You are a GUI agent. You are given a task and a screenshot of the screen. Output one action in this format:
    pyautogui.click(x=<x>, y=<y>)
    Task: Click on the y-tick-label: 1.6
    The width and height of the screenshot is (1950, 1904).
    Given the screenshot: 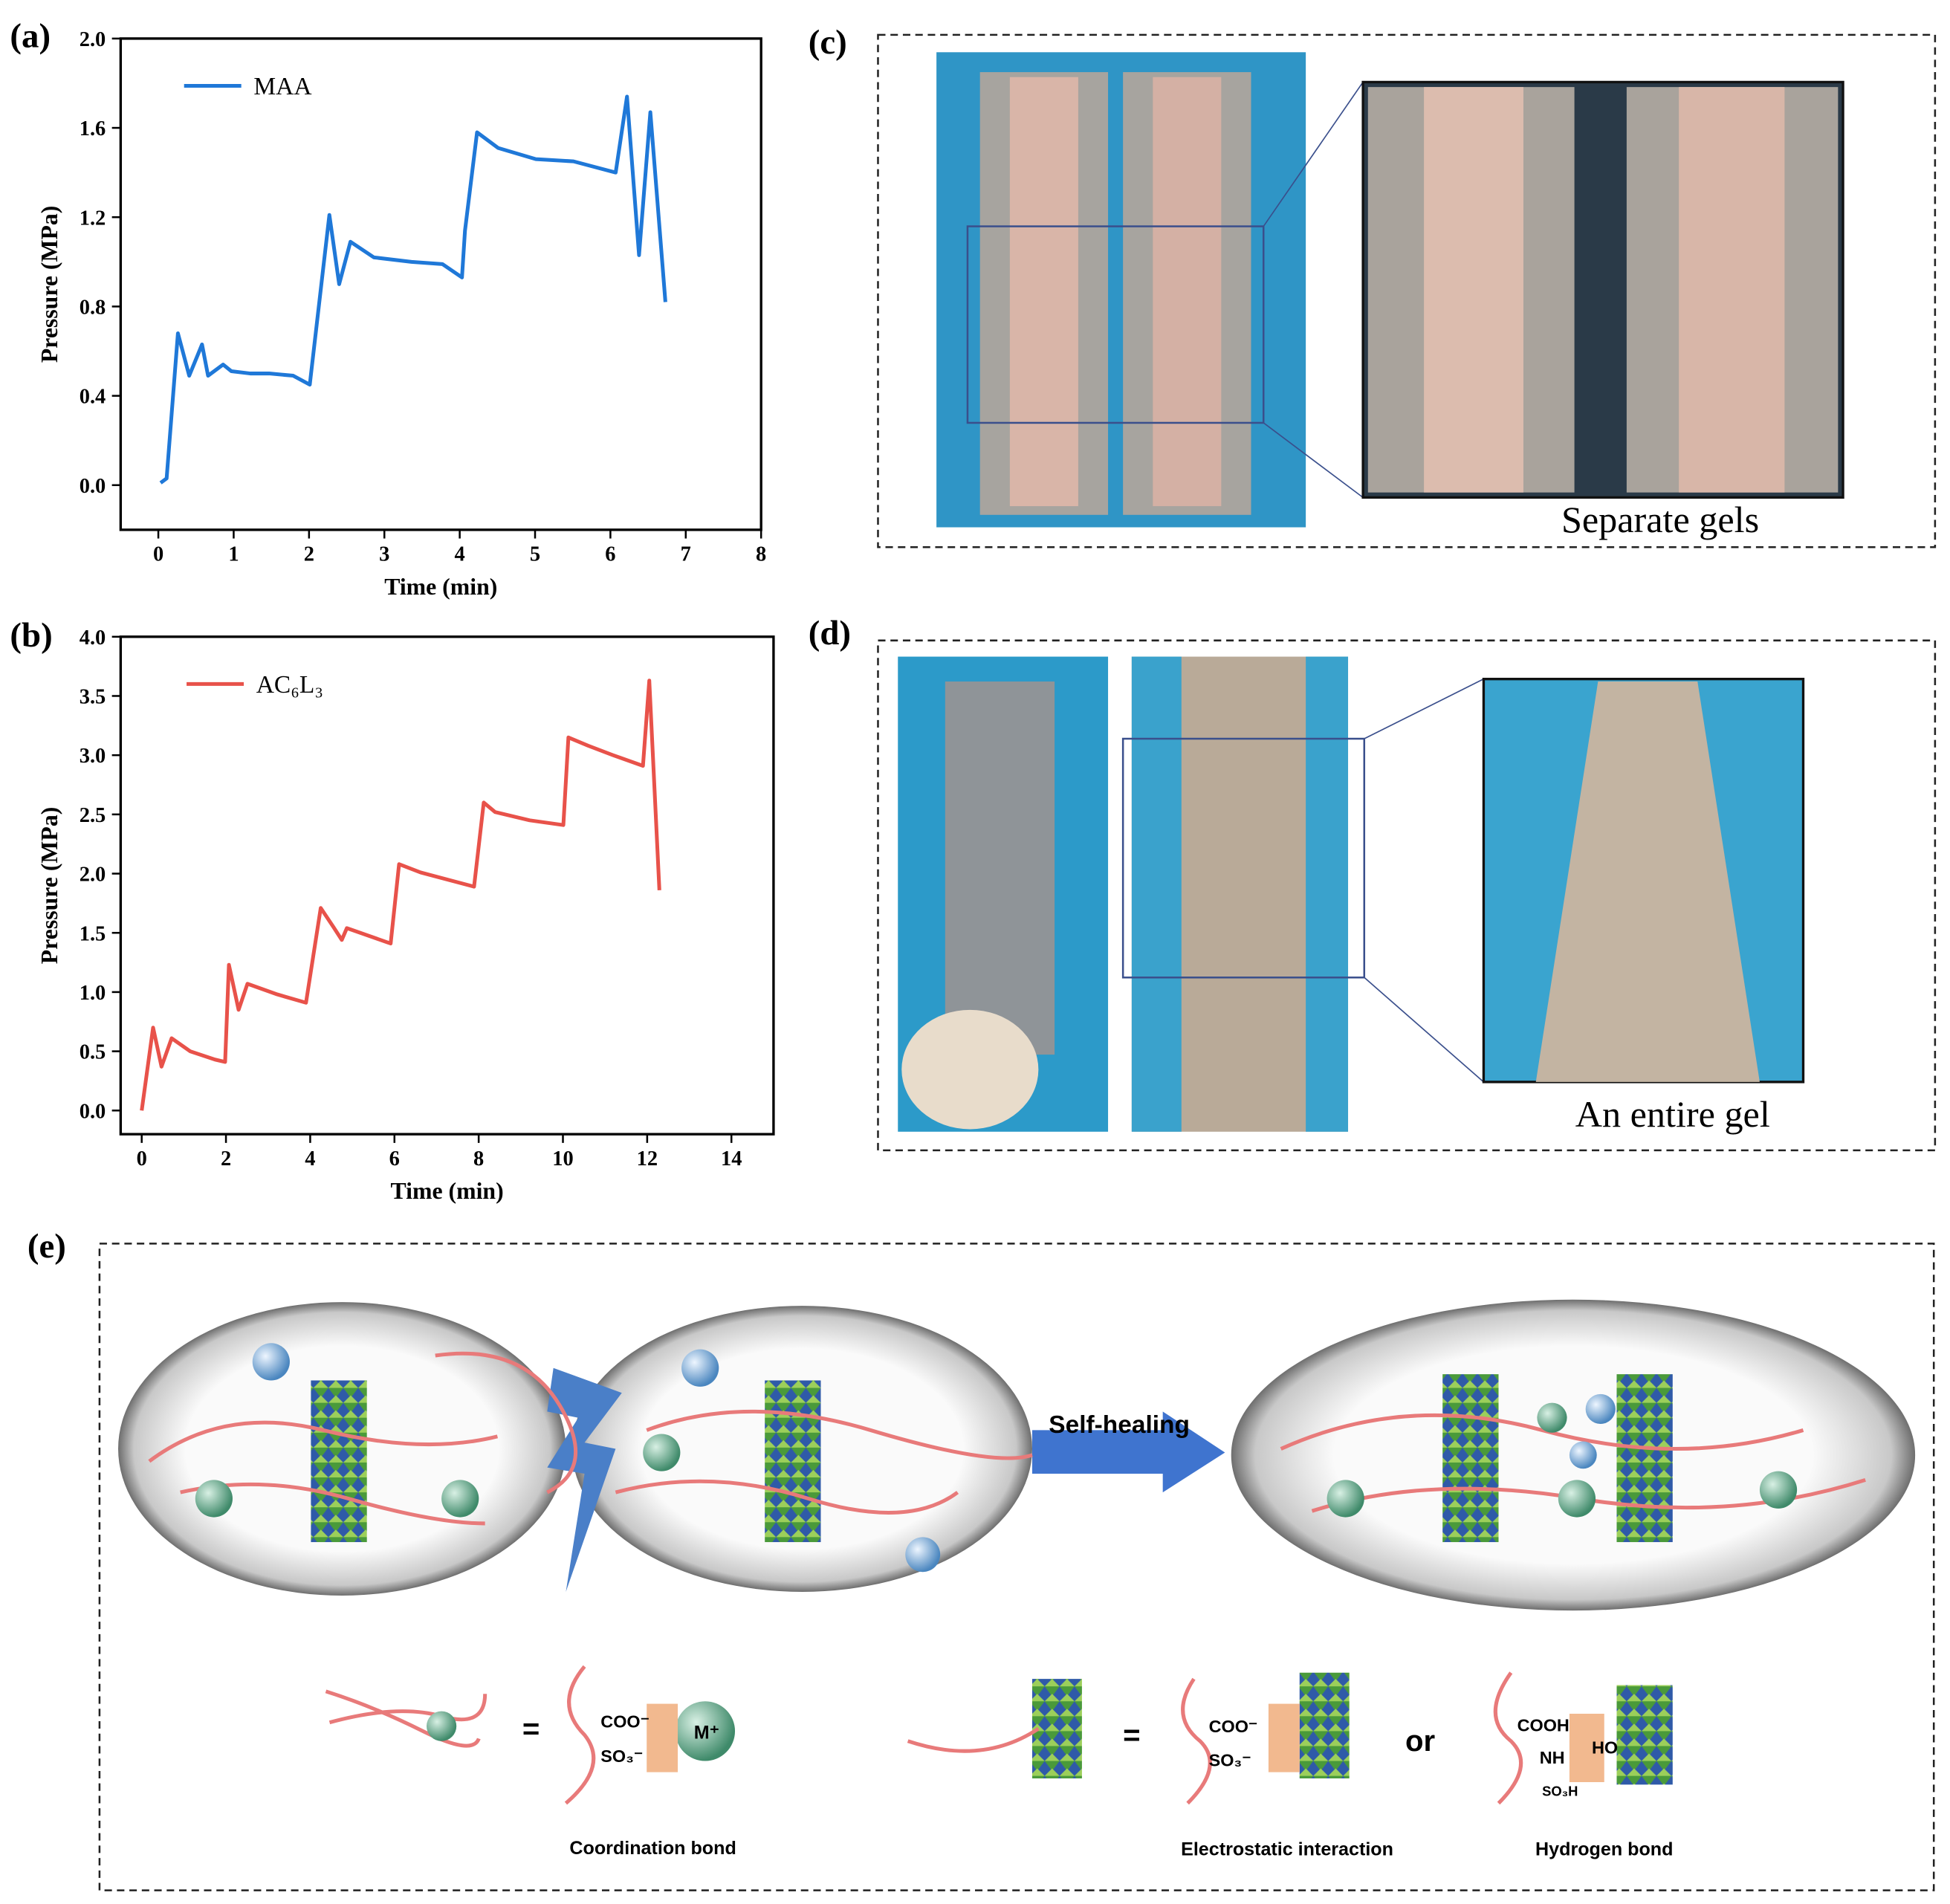 What is the action you would take?
    pyautogui.click(x=93, y=129)
    